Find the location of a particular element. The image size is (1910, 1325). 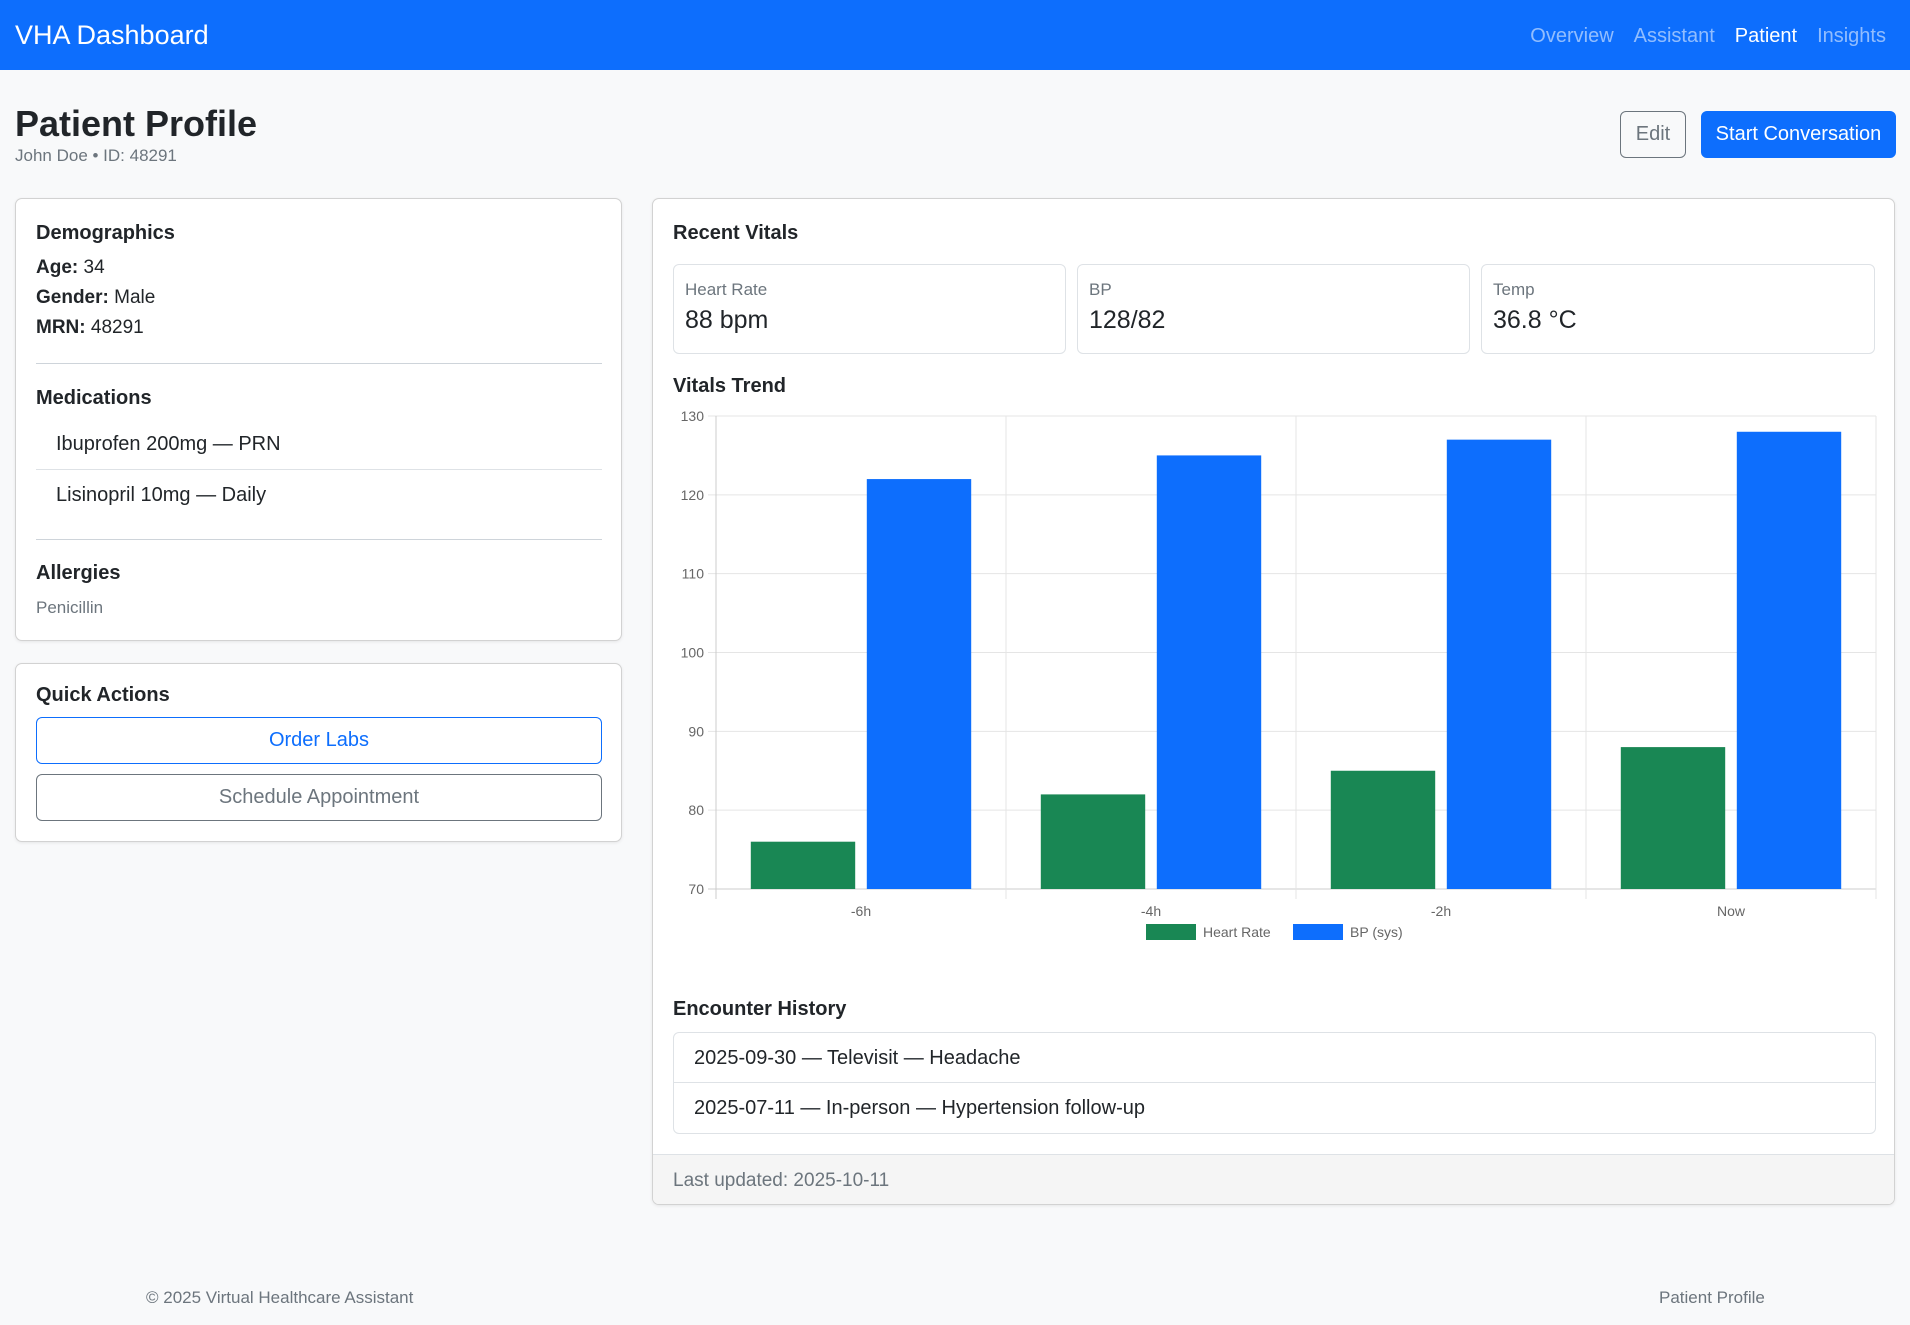

start-conversation-button: Start Conversation is located at coordinates (1798, 134).